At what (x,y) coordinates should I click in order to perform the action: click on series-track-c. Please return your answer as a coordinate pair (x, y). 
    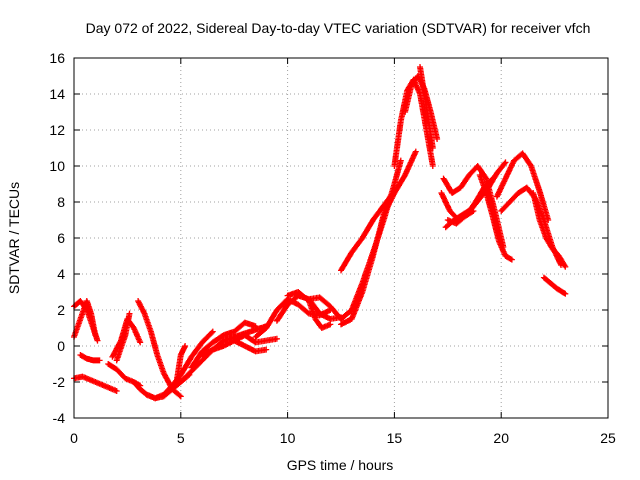
    Looking at the image, I should click on (90, 358).